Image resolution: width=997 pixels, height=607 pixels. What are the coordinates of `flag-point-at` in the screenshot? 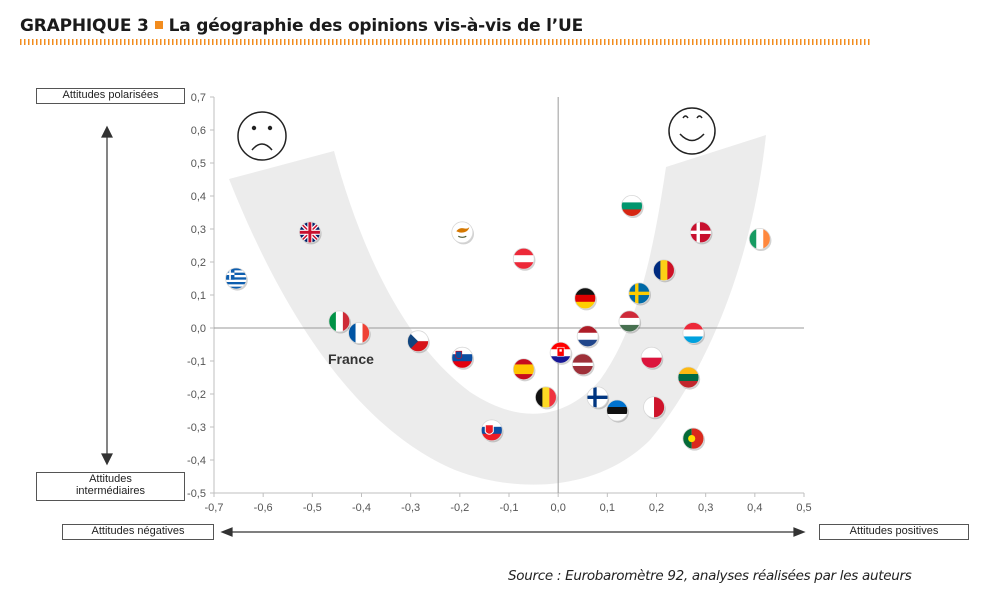 It's located at (524, 259).